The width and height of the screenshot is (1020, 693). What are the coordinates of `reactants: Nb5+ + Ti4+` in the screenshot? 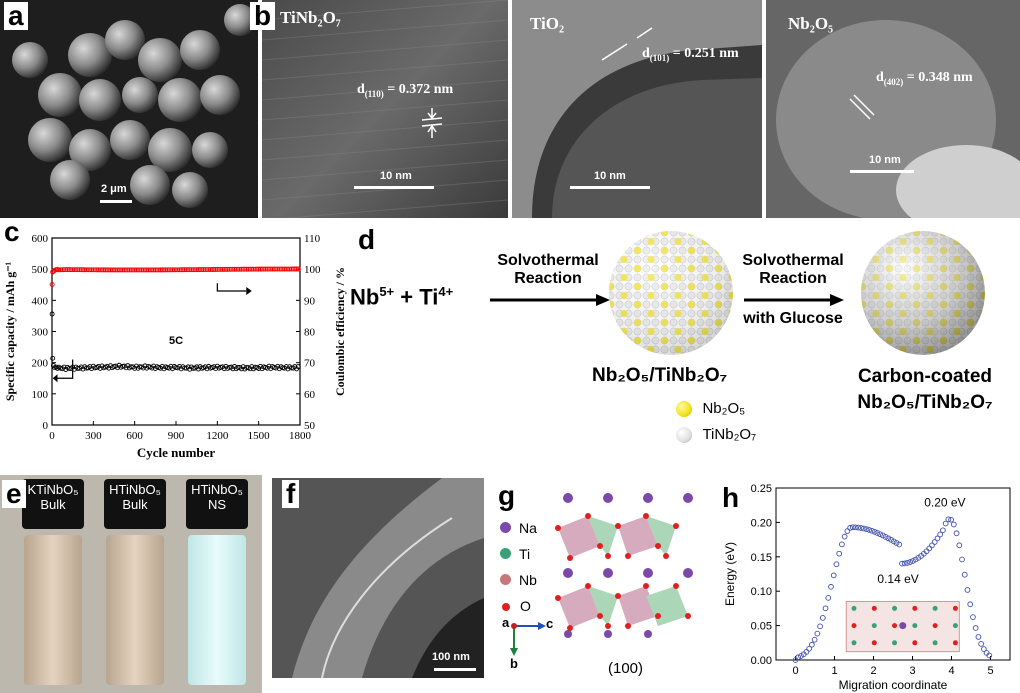 It's located at (402, 297).